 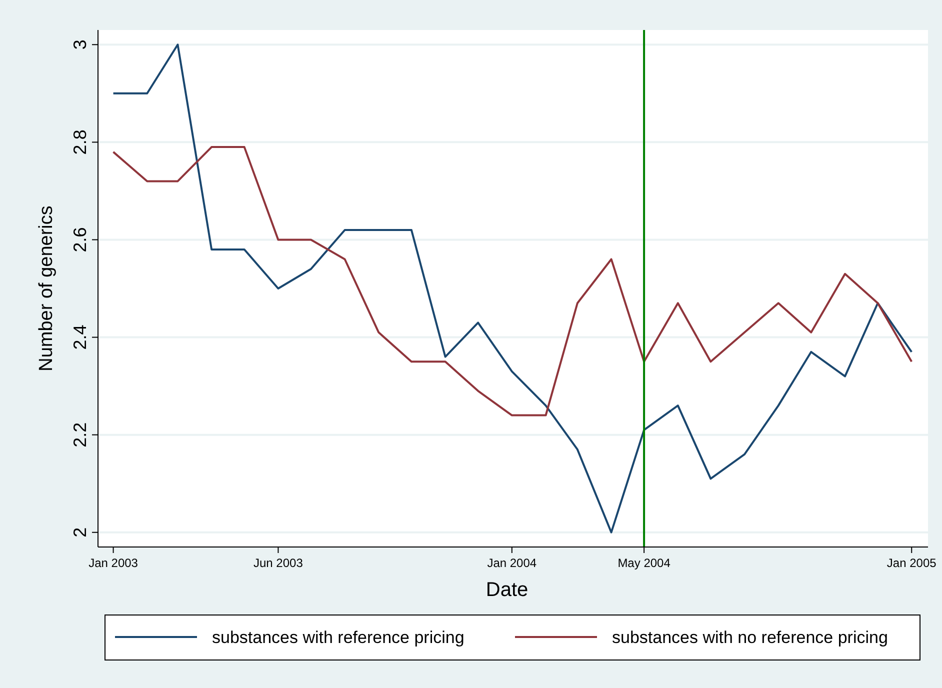 I want to click on x-tick-label: Jun 2003, so click(x=279, y=563).